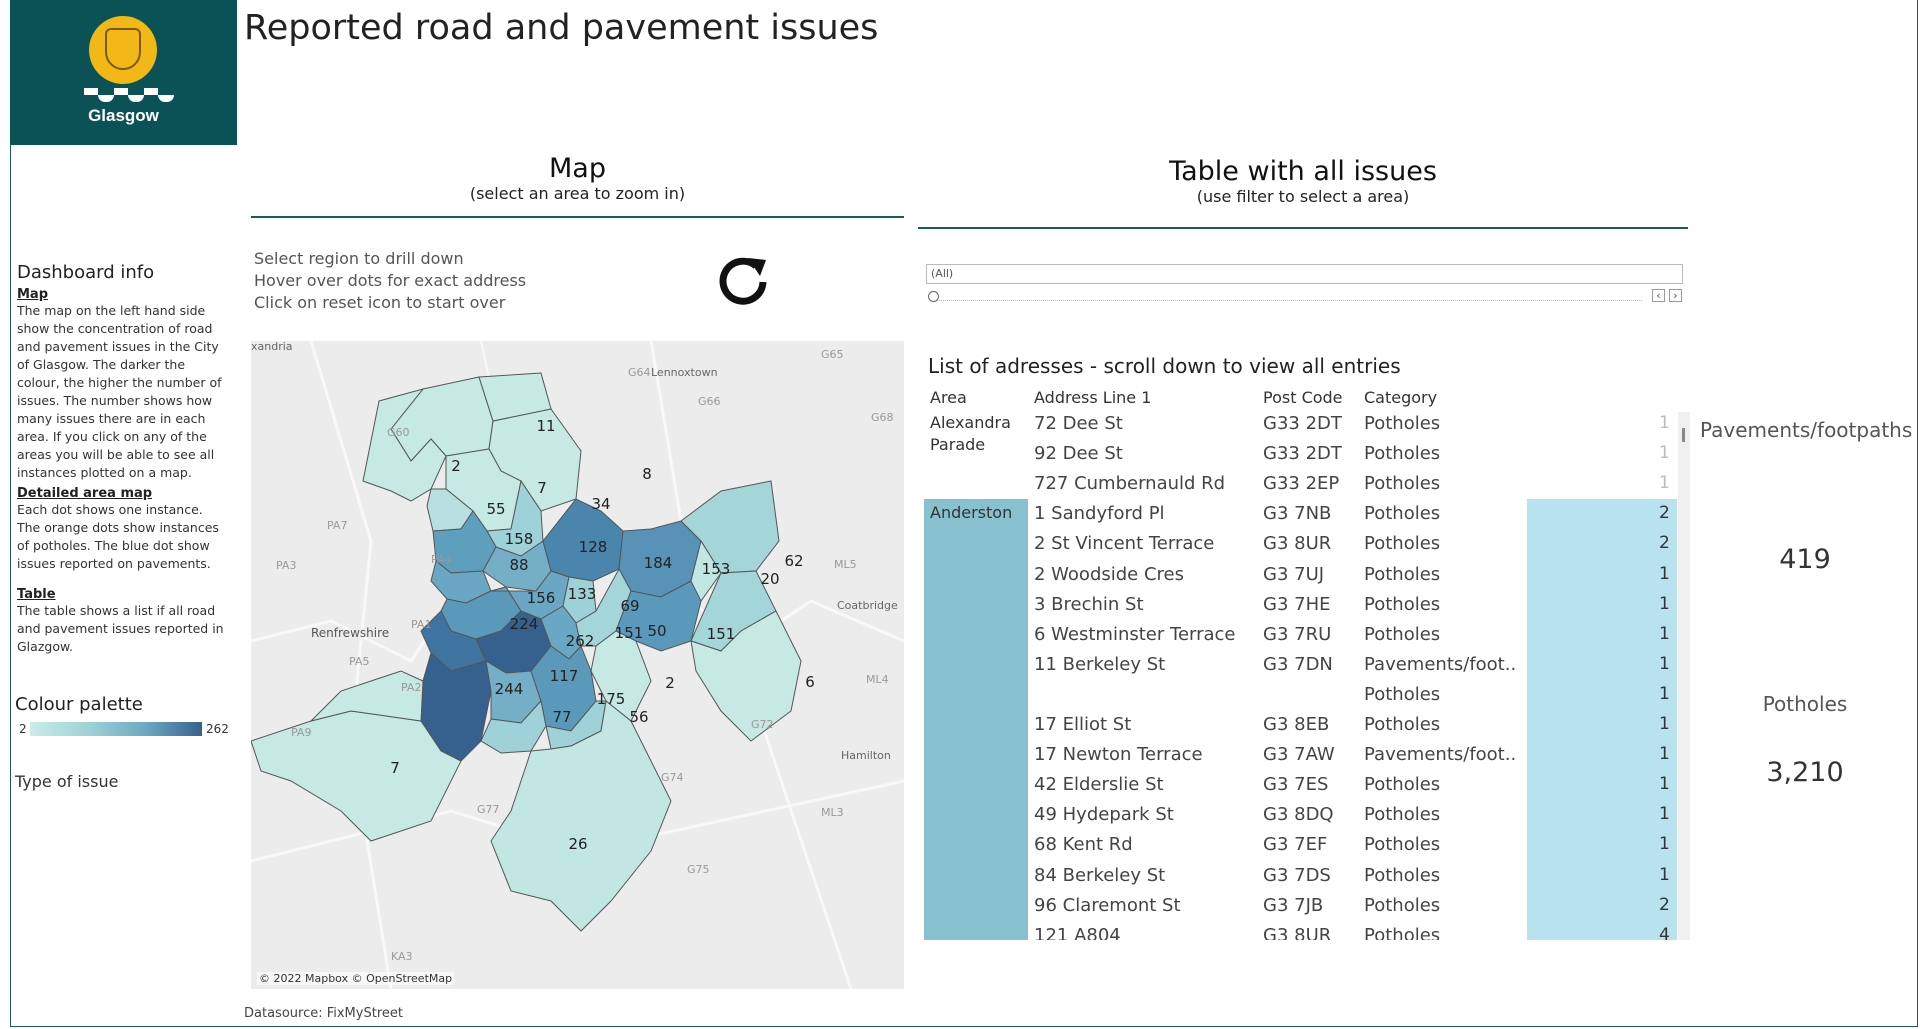  What do you see at coordinates (1309, 931) in the screenshot?
I see `table-row: 121 A804 G3 8UR Potholes 4` at bounding box center [1309, 931].